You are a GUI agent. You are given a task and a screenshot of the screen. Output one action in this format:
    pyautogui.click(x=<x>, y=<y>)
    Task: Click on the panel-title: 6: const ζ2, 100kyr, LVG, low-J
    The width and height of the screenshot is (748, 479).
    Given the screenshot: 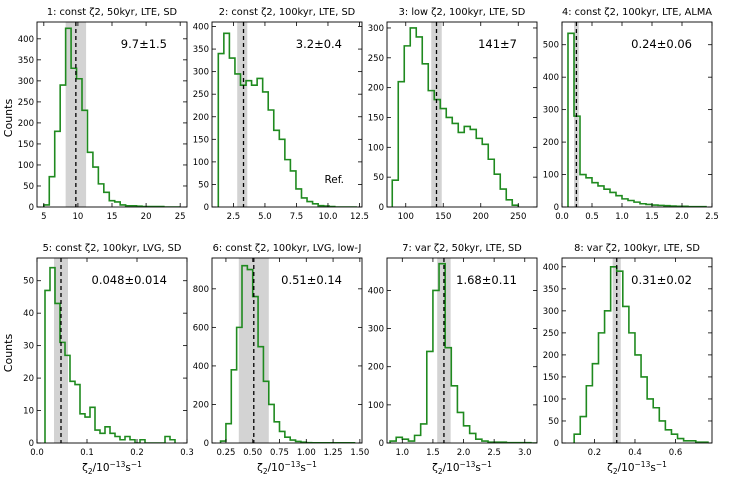 What is the action you would take?
    pyautogui.click(x=287, y=248)
    